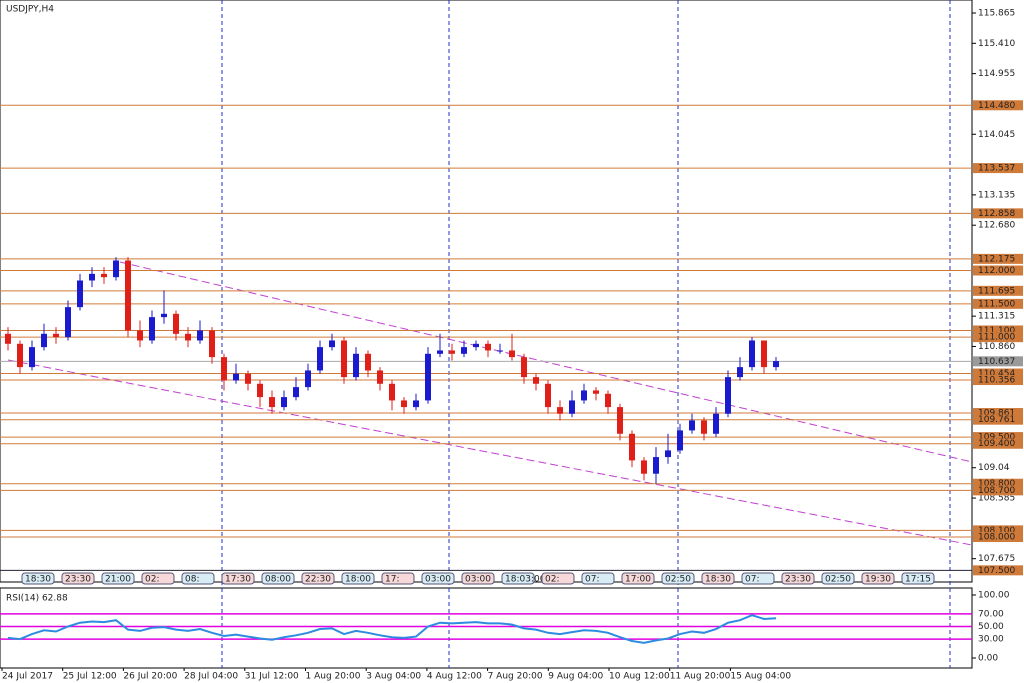 The width and height of the screenshot is (1024, 683). Describe the element at coordinates (150, 677) in the screenshot. I see `x-tick-label: 26 Jul 20:00` at that location.